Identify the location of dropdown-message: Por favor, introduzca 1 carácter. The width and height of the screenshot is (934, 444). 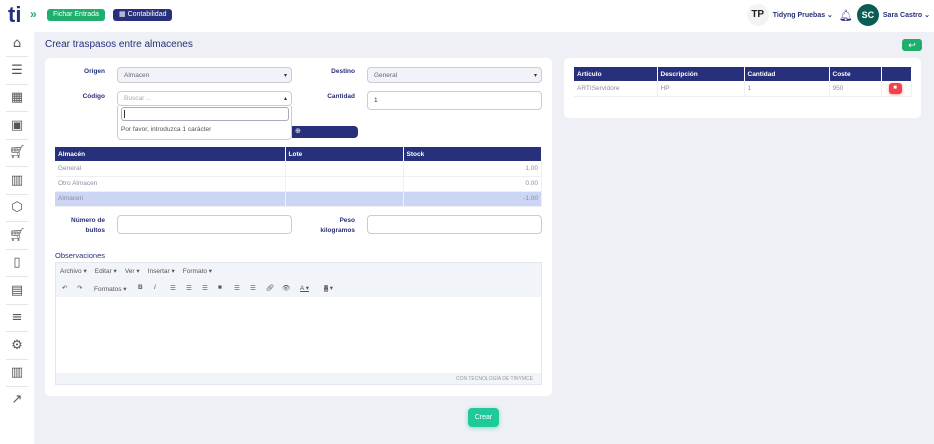
(166, 129).